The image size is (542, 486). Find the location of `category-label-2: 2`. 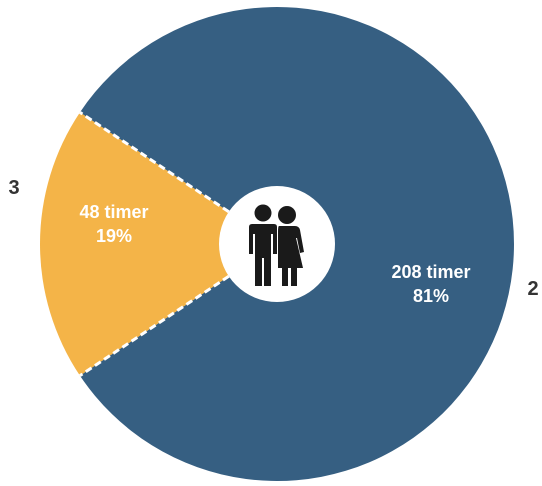

category-label-2: 2 is located at coordinates (532, 289).